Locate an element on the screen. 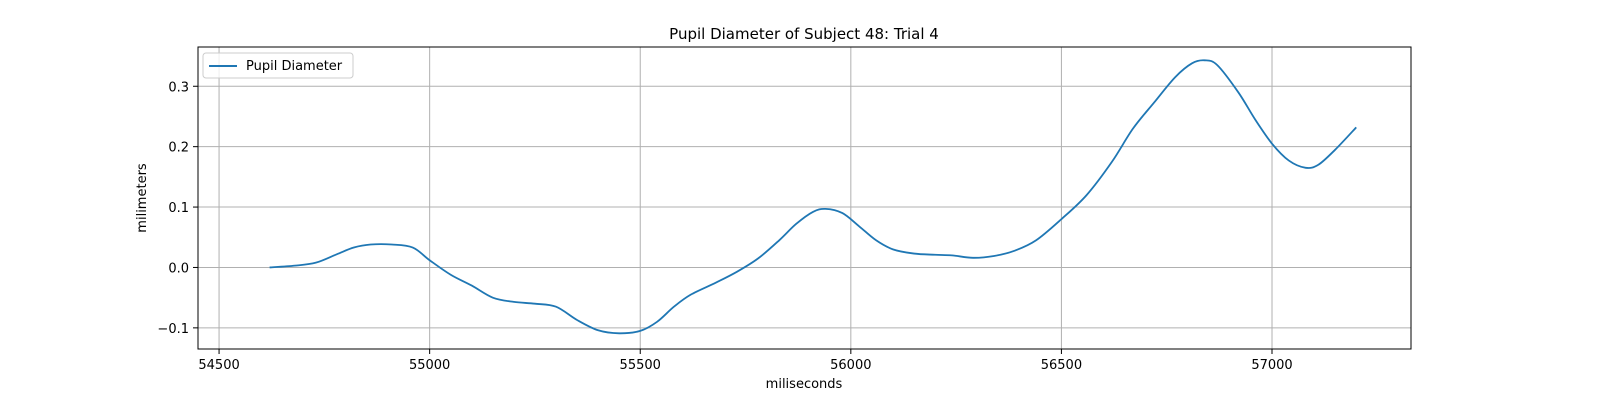 The height and width of the screenshot is (404, 1600). legend: Pupil Diameter is located at coordinates (278, 65).